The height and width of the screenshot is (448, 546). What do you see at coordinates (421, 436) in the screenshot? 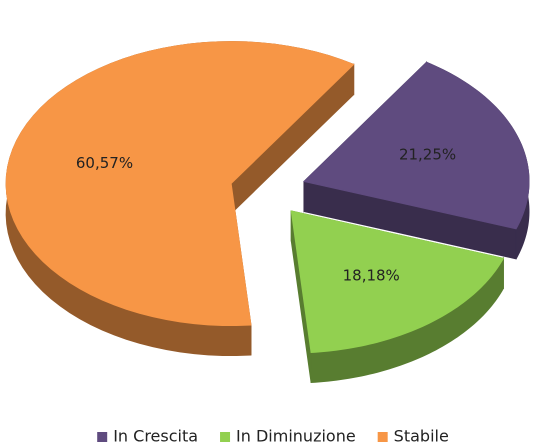
I see `legend-label: Stabile` at bounding box center [421, 436].